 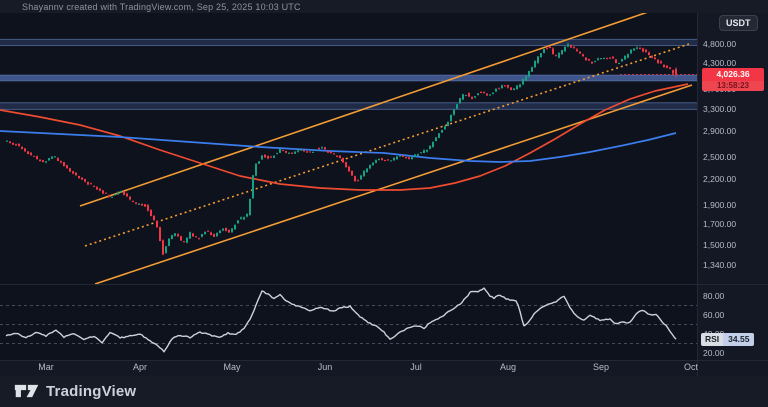 What do you see at coordinates (384, 368) in the screenshot?
I see `time-axis-background` at bounding box center [384, 368].